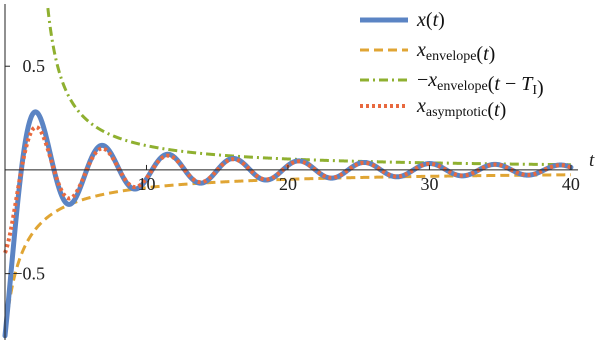  I want to click on legend-label-x: x(t), so click(430, 20).